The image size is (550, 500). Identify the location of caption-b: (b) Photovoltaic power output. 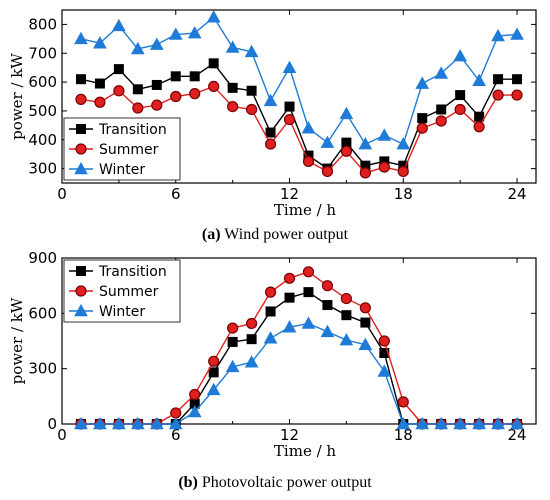
(275, 483).